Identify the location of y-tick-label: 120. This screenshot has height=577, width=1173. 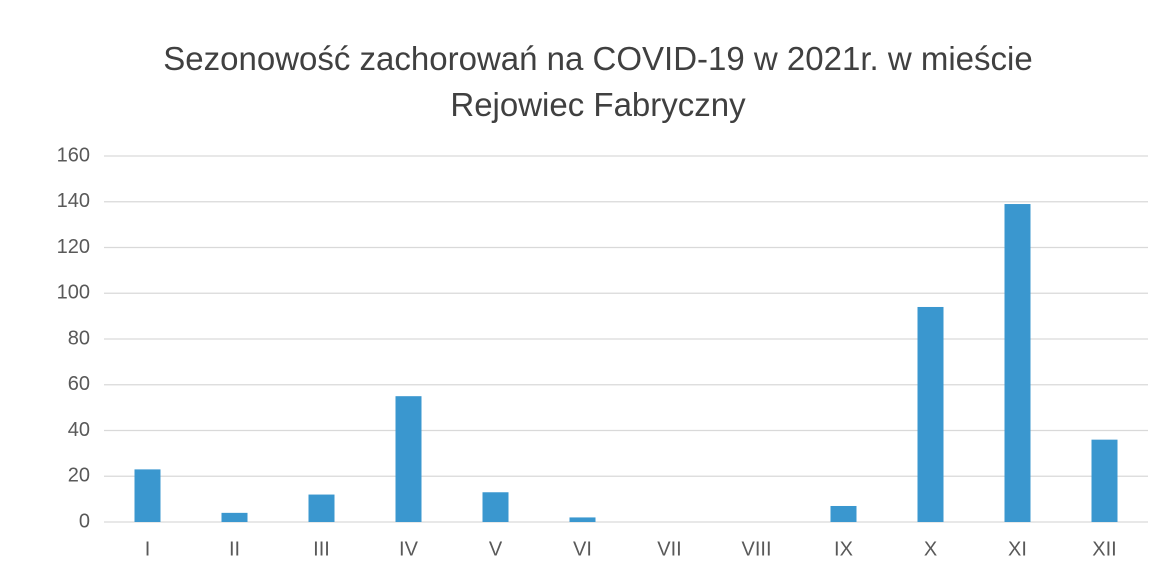
(73, 247).